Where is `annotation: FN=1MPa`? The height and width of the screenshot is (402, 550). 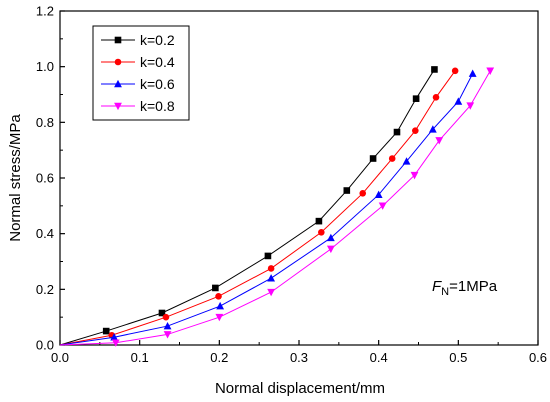 annotation: FN=1MPa is located at coordinates (465, 288).